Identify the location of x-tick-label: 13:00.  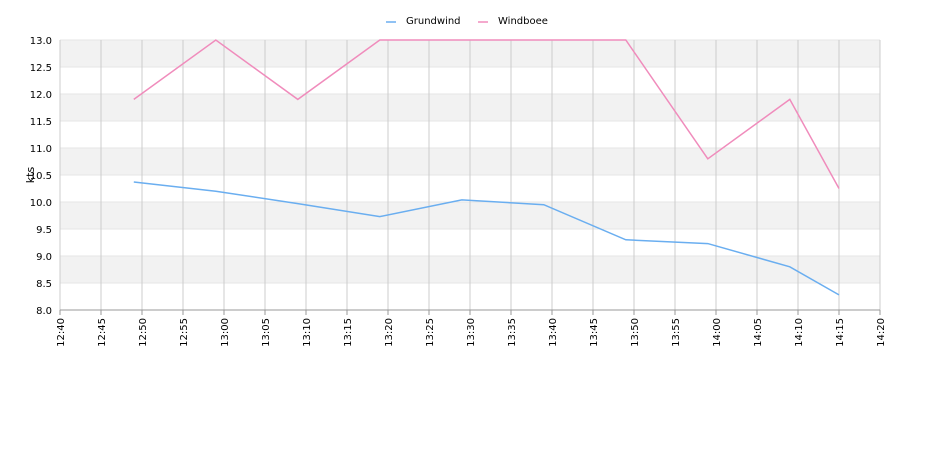
(225, 332).